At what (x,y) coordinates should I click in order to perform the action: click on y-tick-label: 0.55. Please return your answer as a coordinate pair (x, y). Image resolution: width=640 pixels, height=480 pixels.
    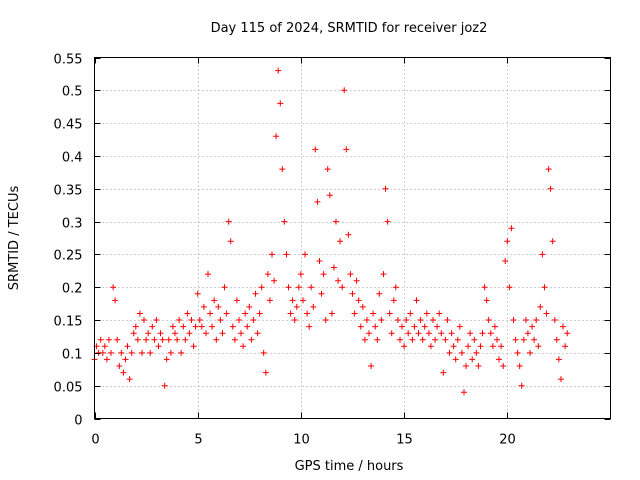
    Looking at the image, I should click on (68, 60).